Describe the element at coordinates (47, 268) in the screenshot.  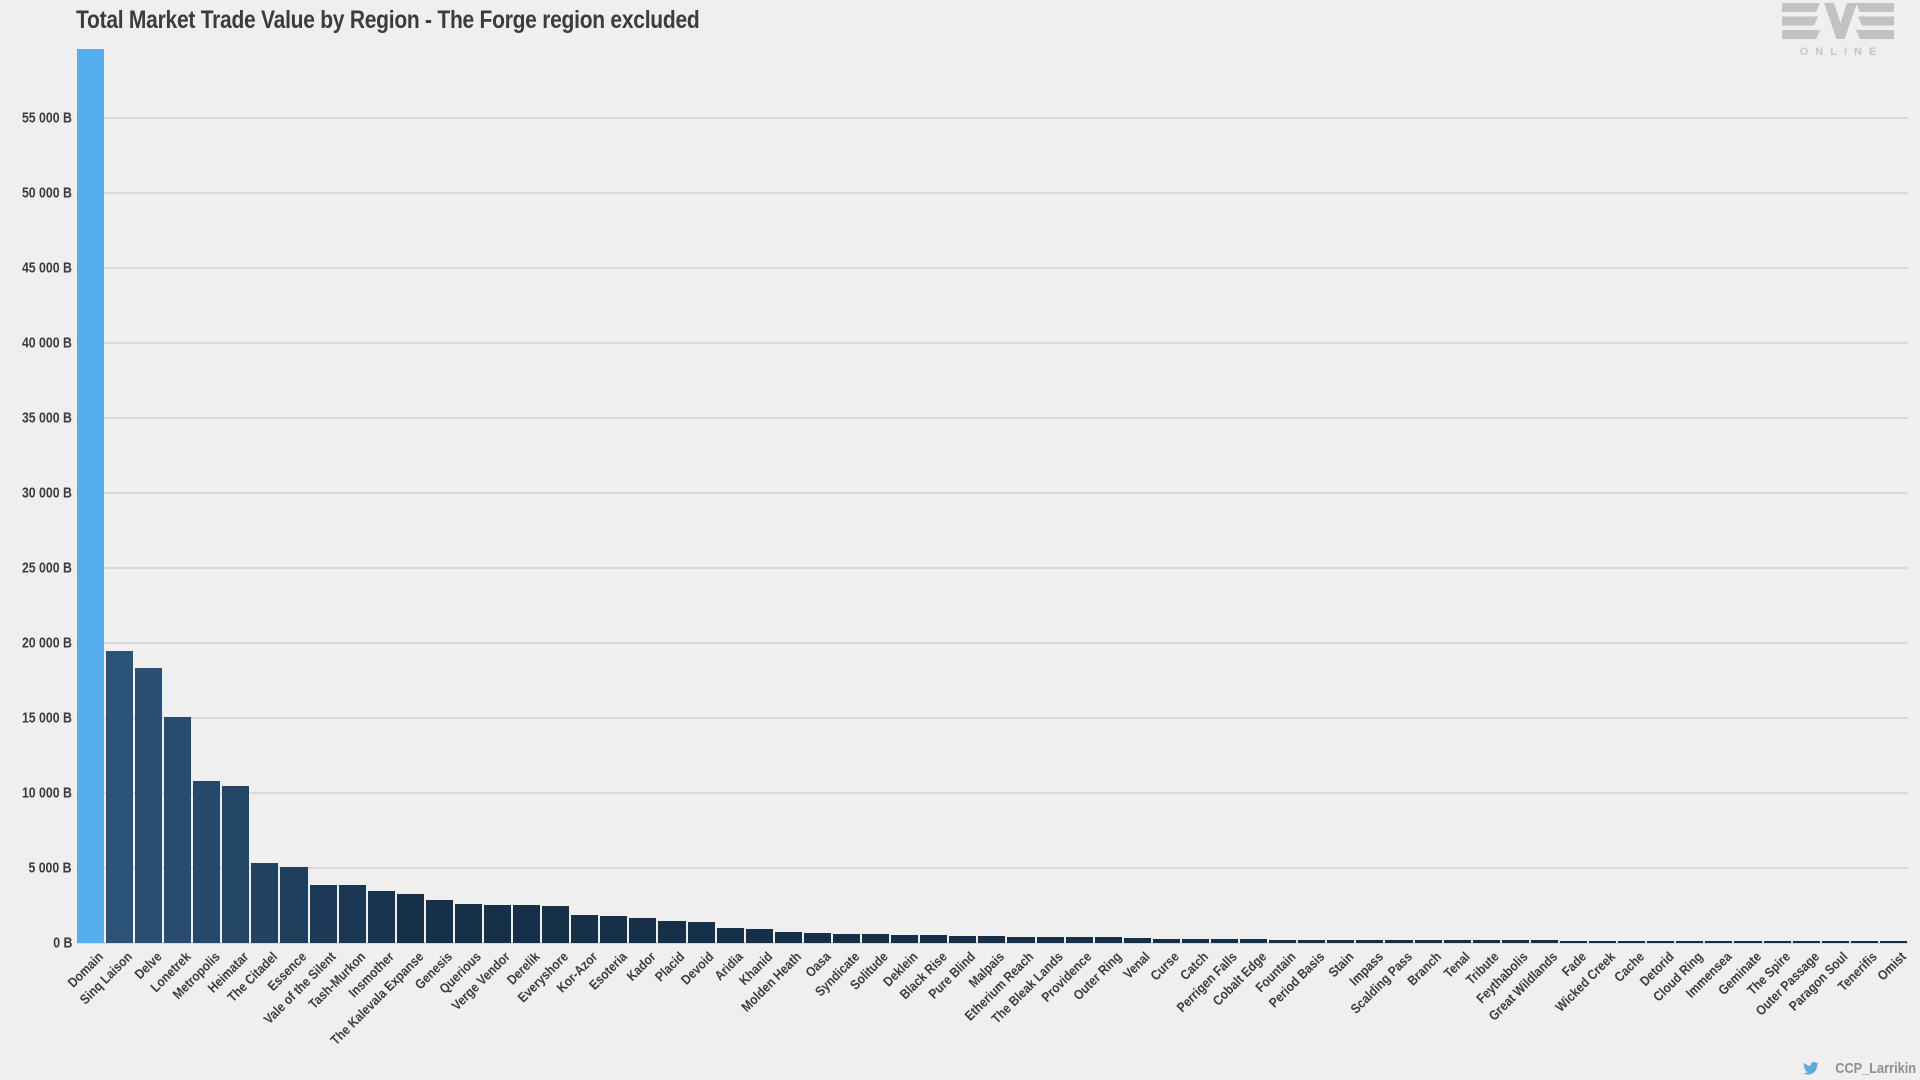
I see `y-axis-tick-label: 45 000 B` at that location.